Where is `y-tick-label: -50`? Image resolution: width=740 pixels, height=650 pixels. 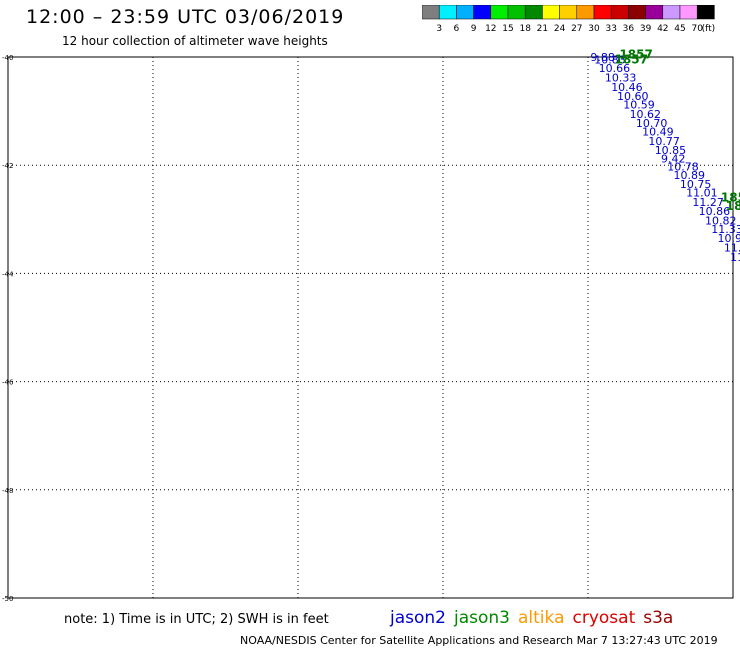 y-tick-label: -50 is located at coordinates (7, 599).